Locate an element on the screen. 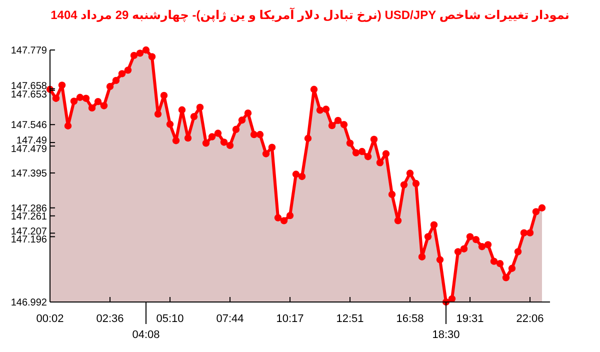  y-tick-label: 147.779 is located at coordinates (29, 51).